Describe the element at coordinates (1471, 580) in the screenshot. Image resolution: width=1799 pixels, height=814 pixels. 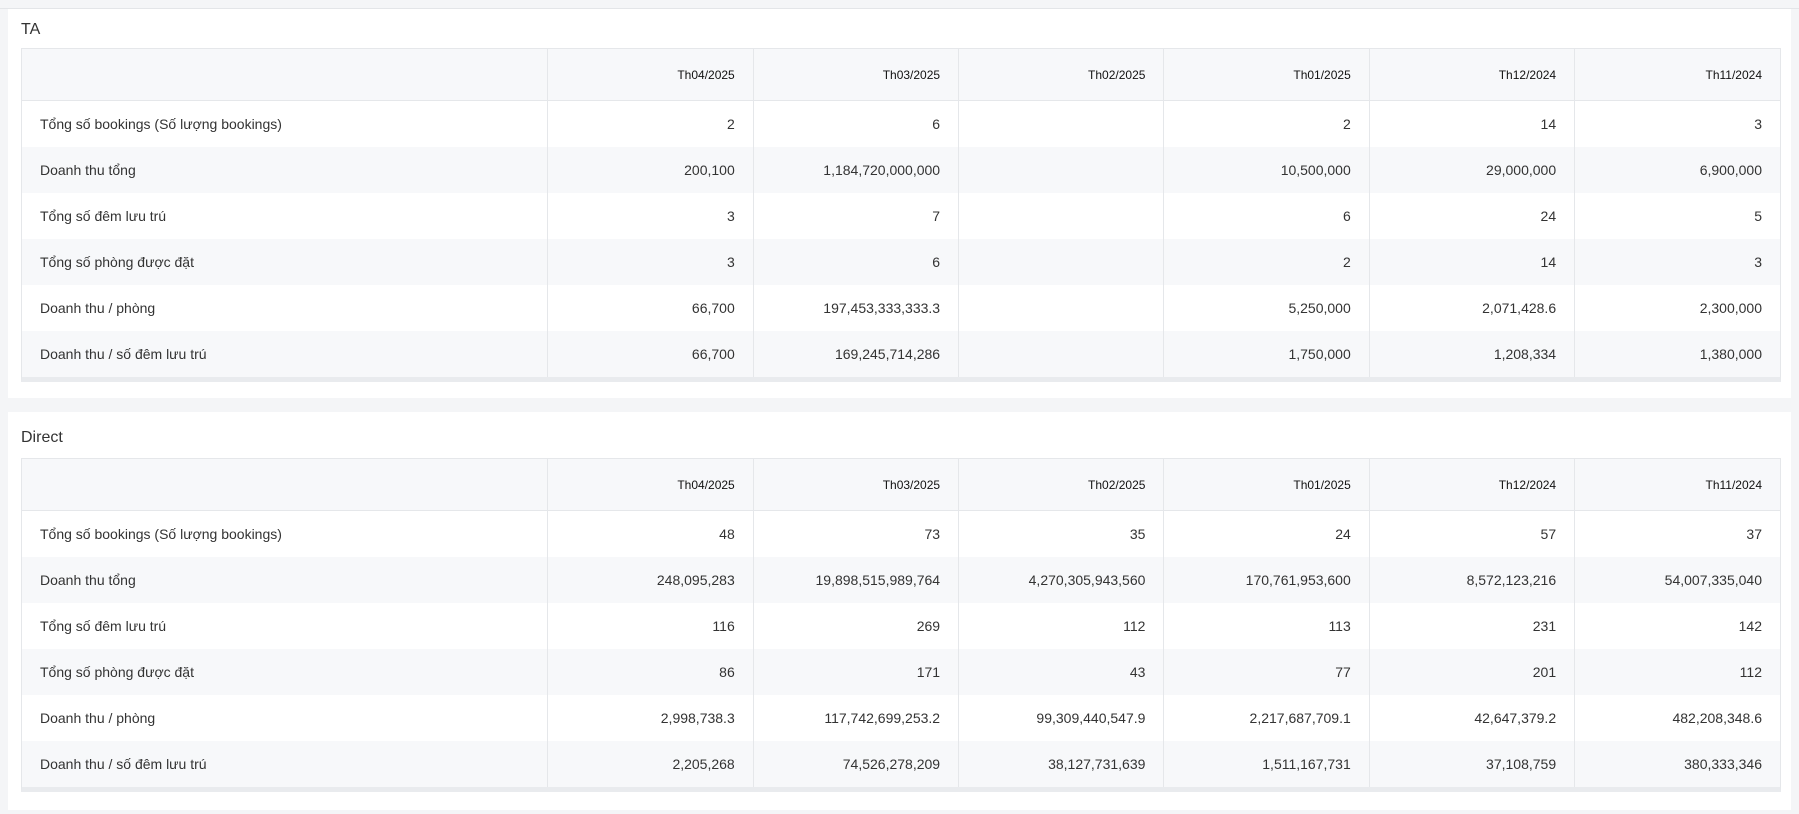
I see `table-cell: 8,572,123,216` at that location.